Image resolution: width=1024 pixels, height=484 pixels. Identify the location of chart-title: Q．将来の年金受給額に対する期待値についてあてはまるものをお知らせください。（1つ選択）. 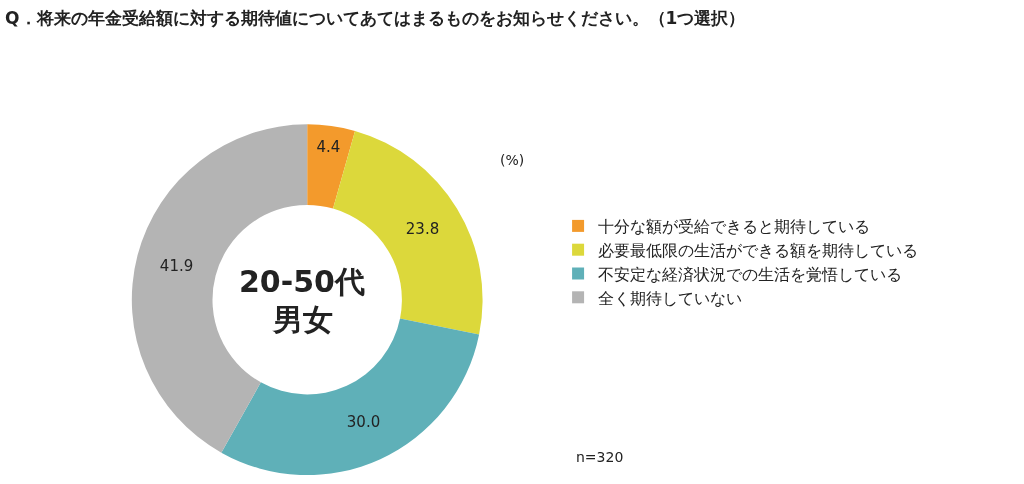
(375, 18).